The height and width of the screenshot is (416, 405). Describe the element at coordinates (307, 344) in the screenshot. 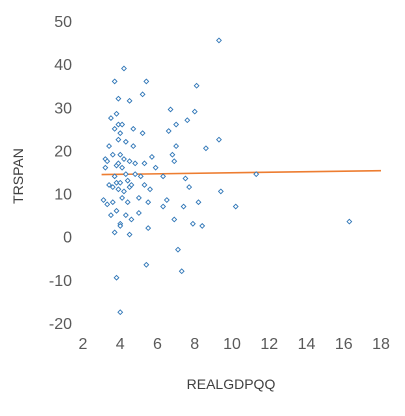

I see `x-tick-label: 14` at that location.